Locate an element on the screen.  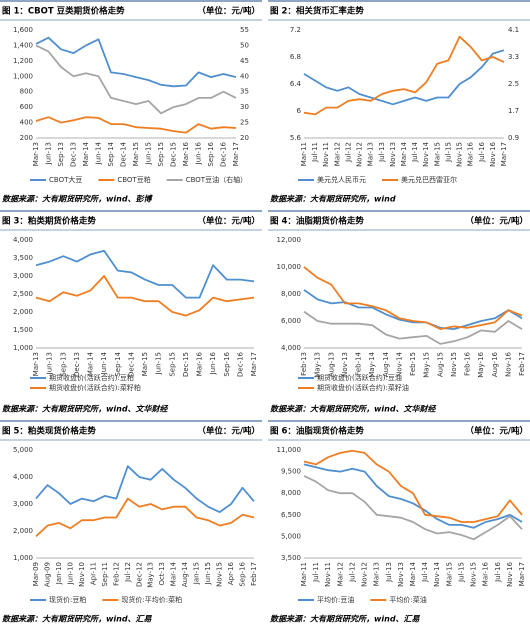
y2-tick-label: 30 is located at coordinates (244, 107).